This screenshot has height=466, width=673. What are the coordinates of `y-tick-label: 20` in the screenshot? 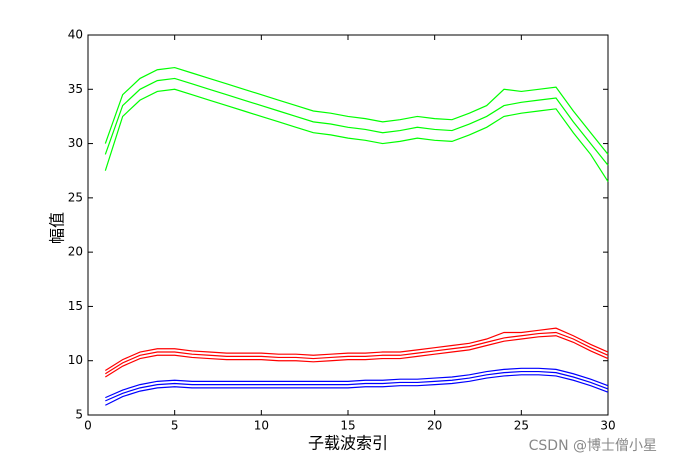 It's located at (75, 252).